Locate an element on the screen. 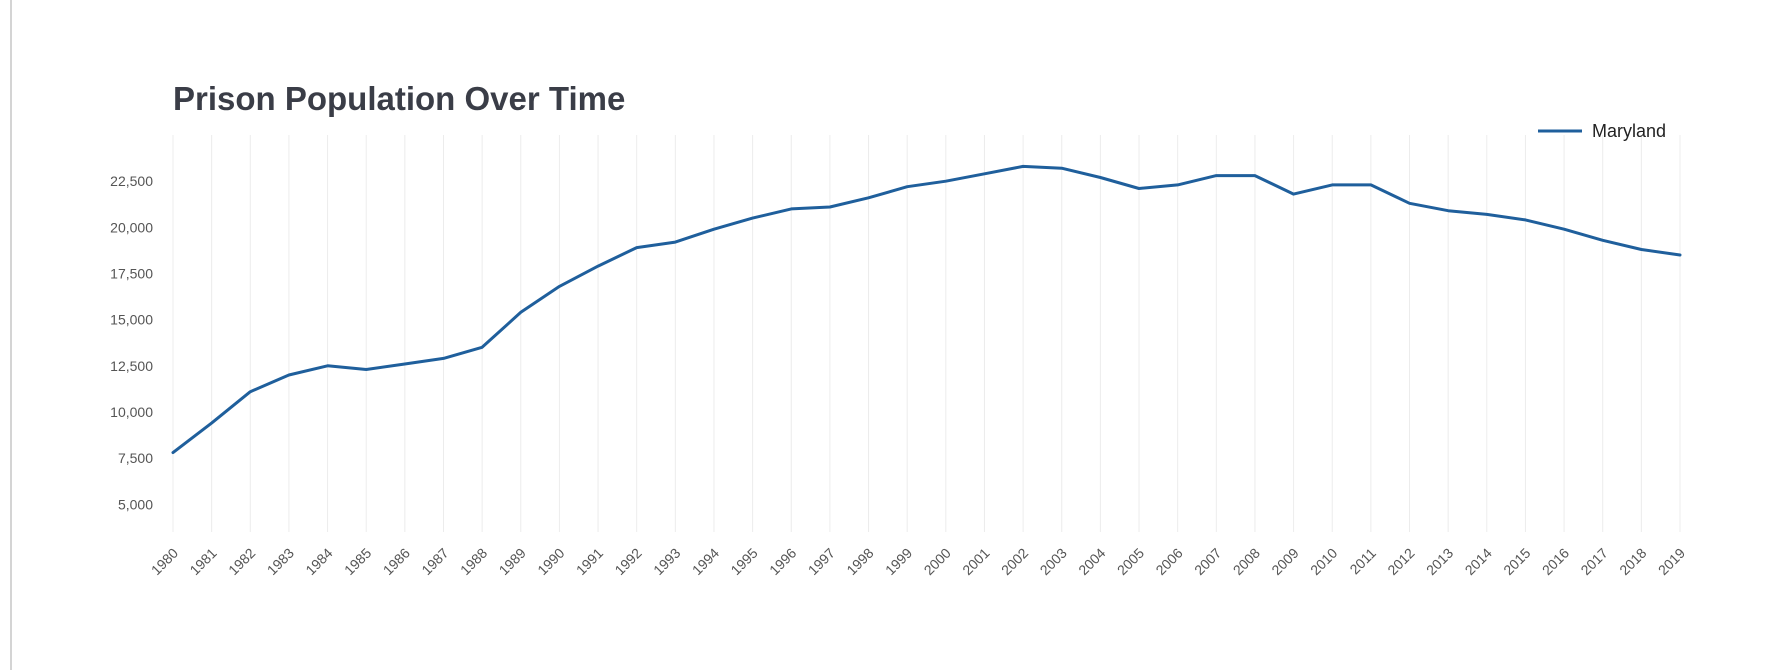  y-tick-label: 22,500 is located at coordinates (131, 181).